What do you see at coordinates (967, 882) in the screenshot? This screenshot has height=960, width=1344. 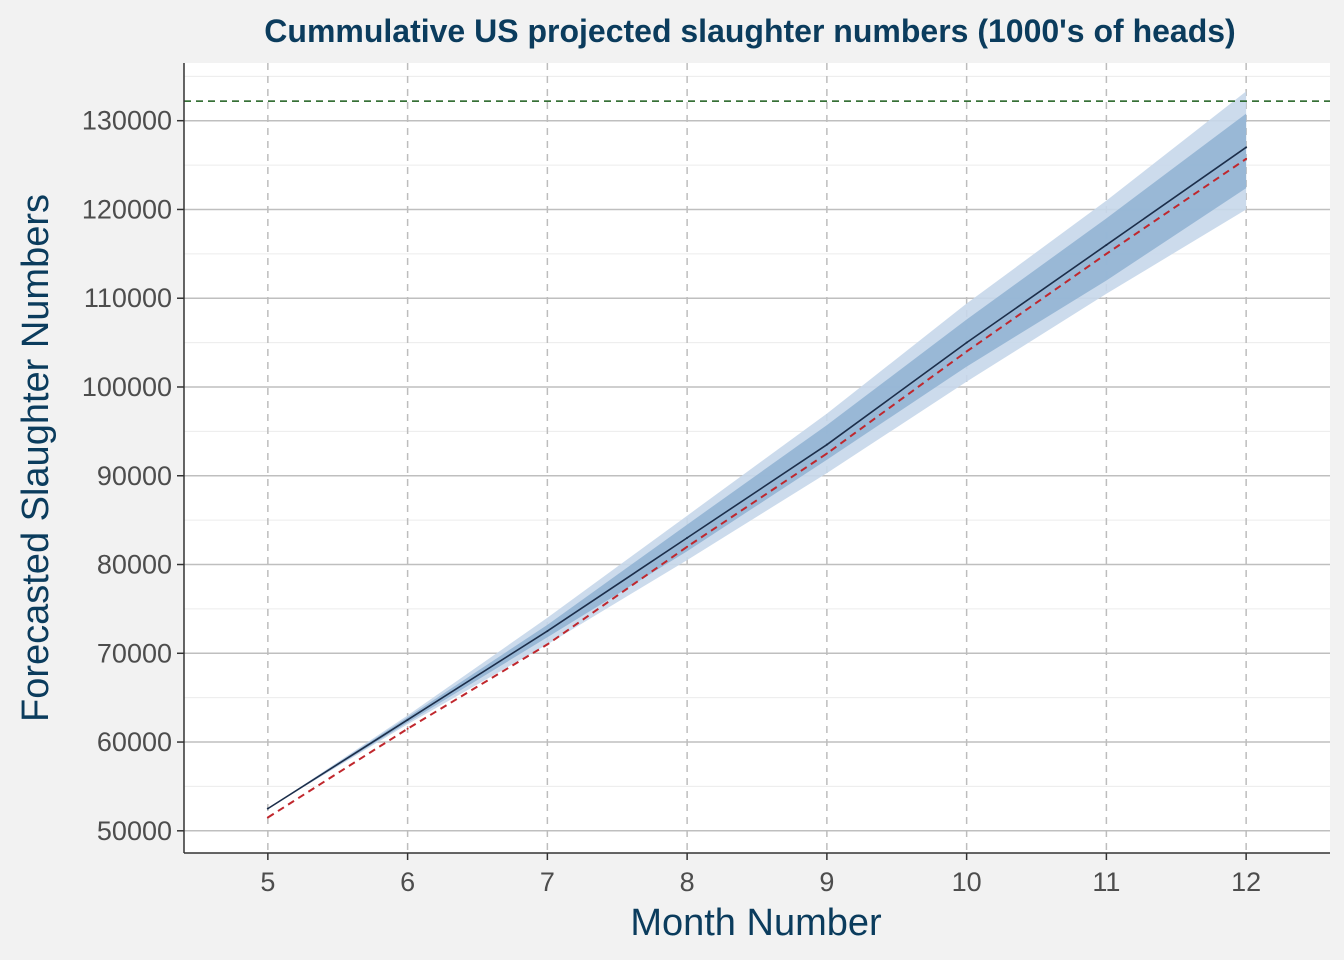 I see `x-tick-label: 10` at bounding box center [967, 882].